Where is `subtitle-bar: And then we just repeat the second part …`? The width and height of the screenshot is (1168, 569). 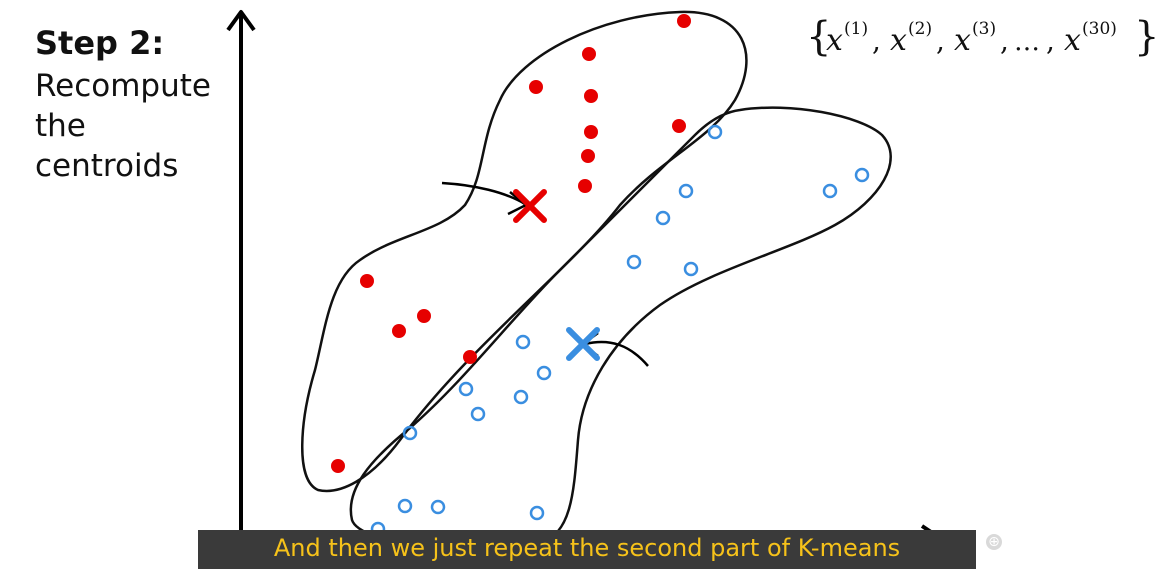
subtitle-bar: And then we just repeat the second part … is located at coordinates (587, 549).